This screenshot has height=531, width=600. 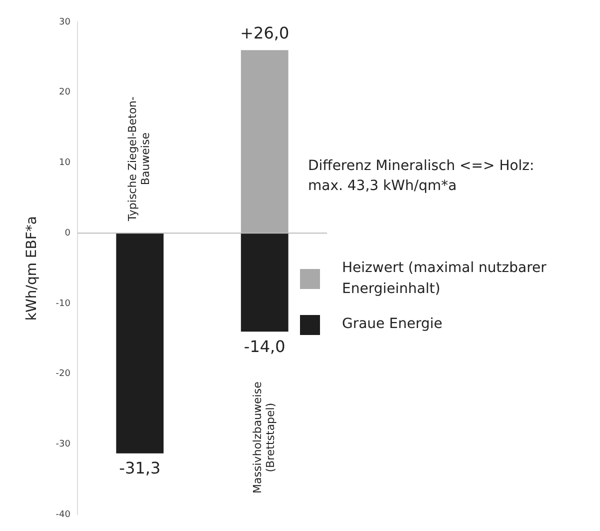 I want to click on data-label: -31,3, so click(x=140, y=468).